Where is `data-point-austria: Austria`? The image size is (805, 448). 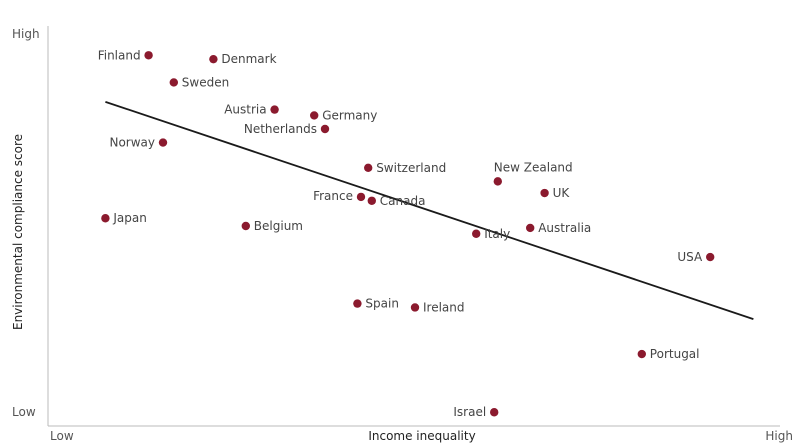
data-point-austria: Austria is located at coordinates (251, 110).